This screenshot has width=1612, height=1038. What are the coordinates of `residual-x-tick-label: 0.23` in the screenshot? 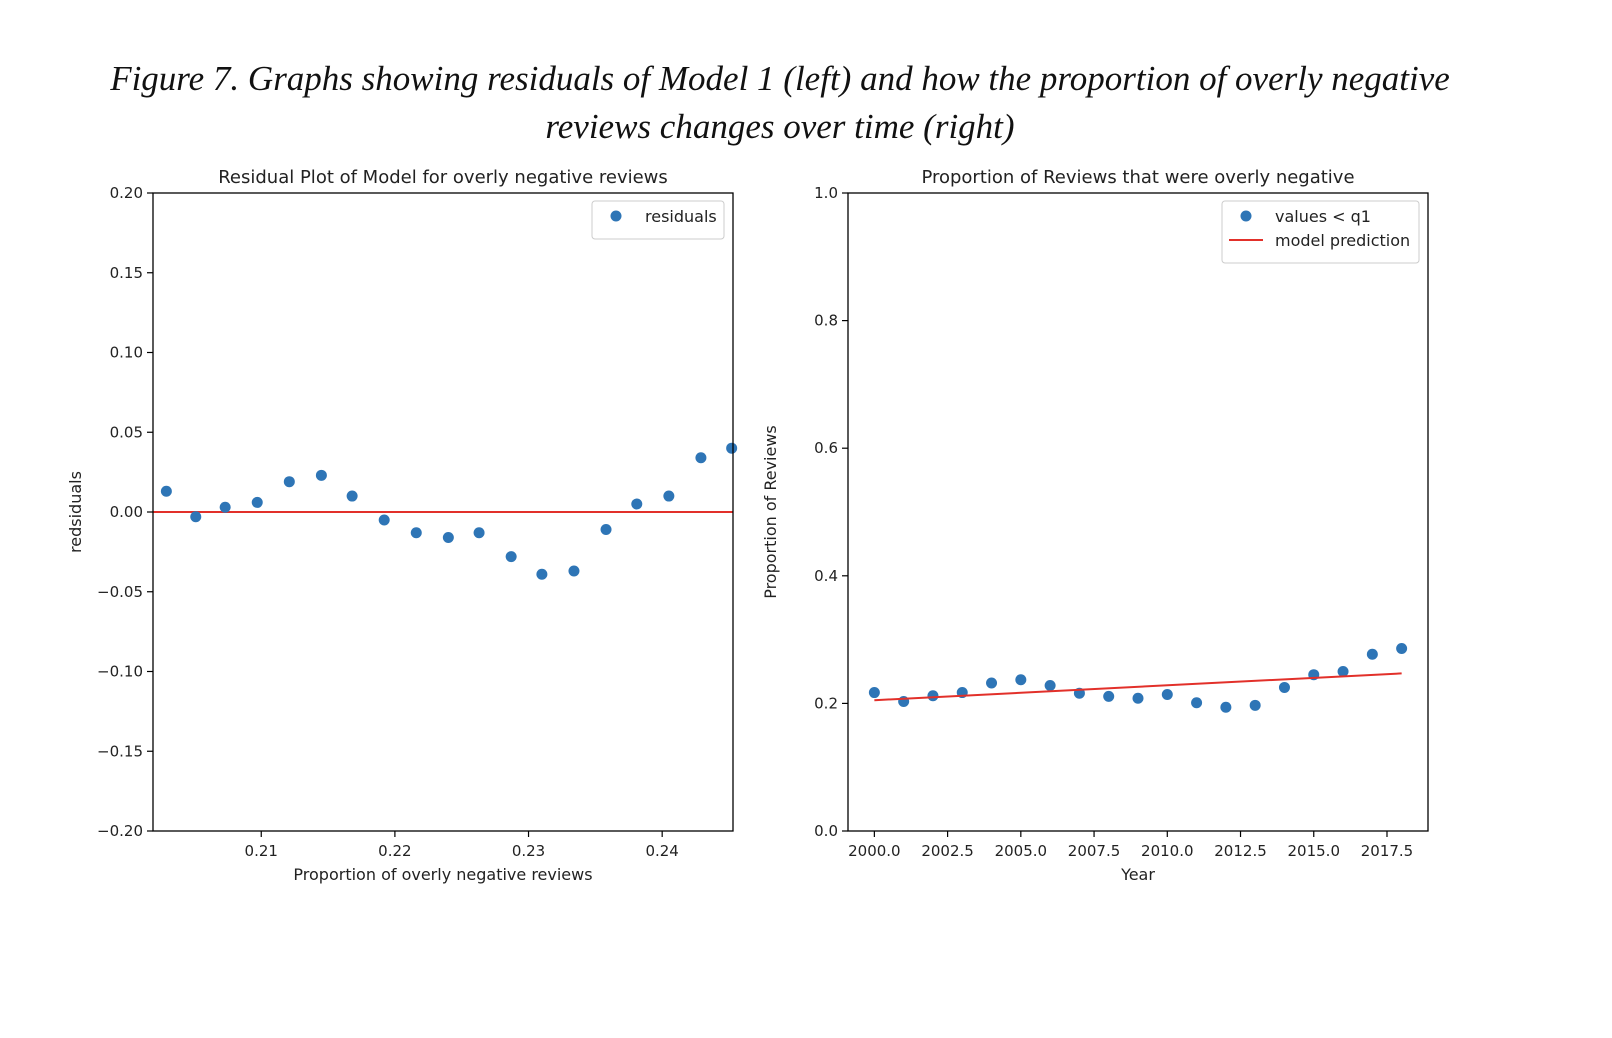 It's located at (528, 851).